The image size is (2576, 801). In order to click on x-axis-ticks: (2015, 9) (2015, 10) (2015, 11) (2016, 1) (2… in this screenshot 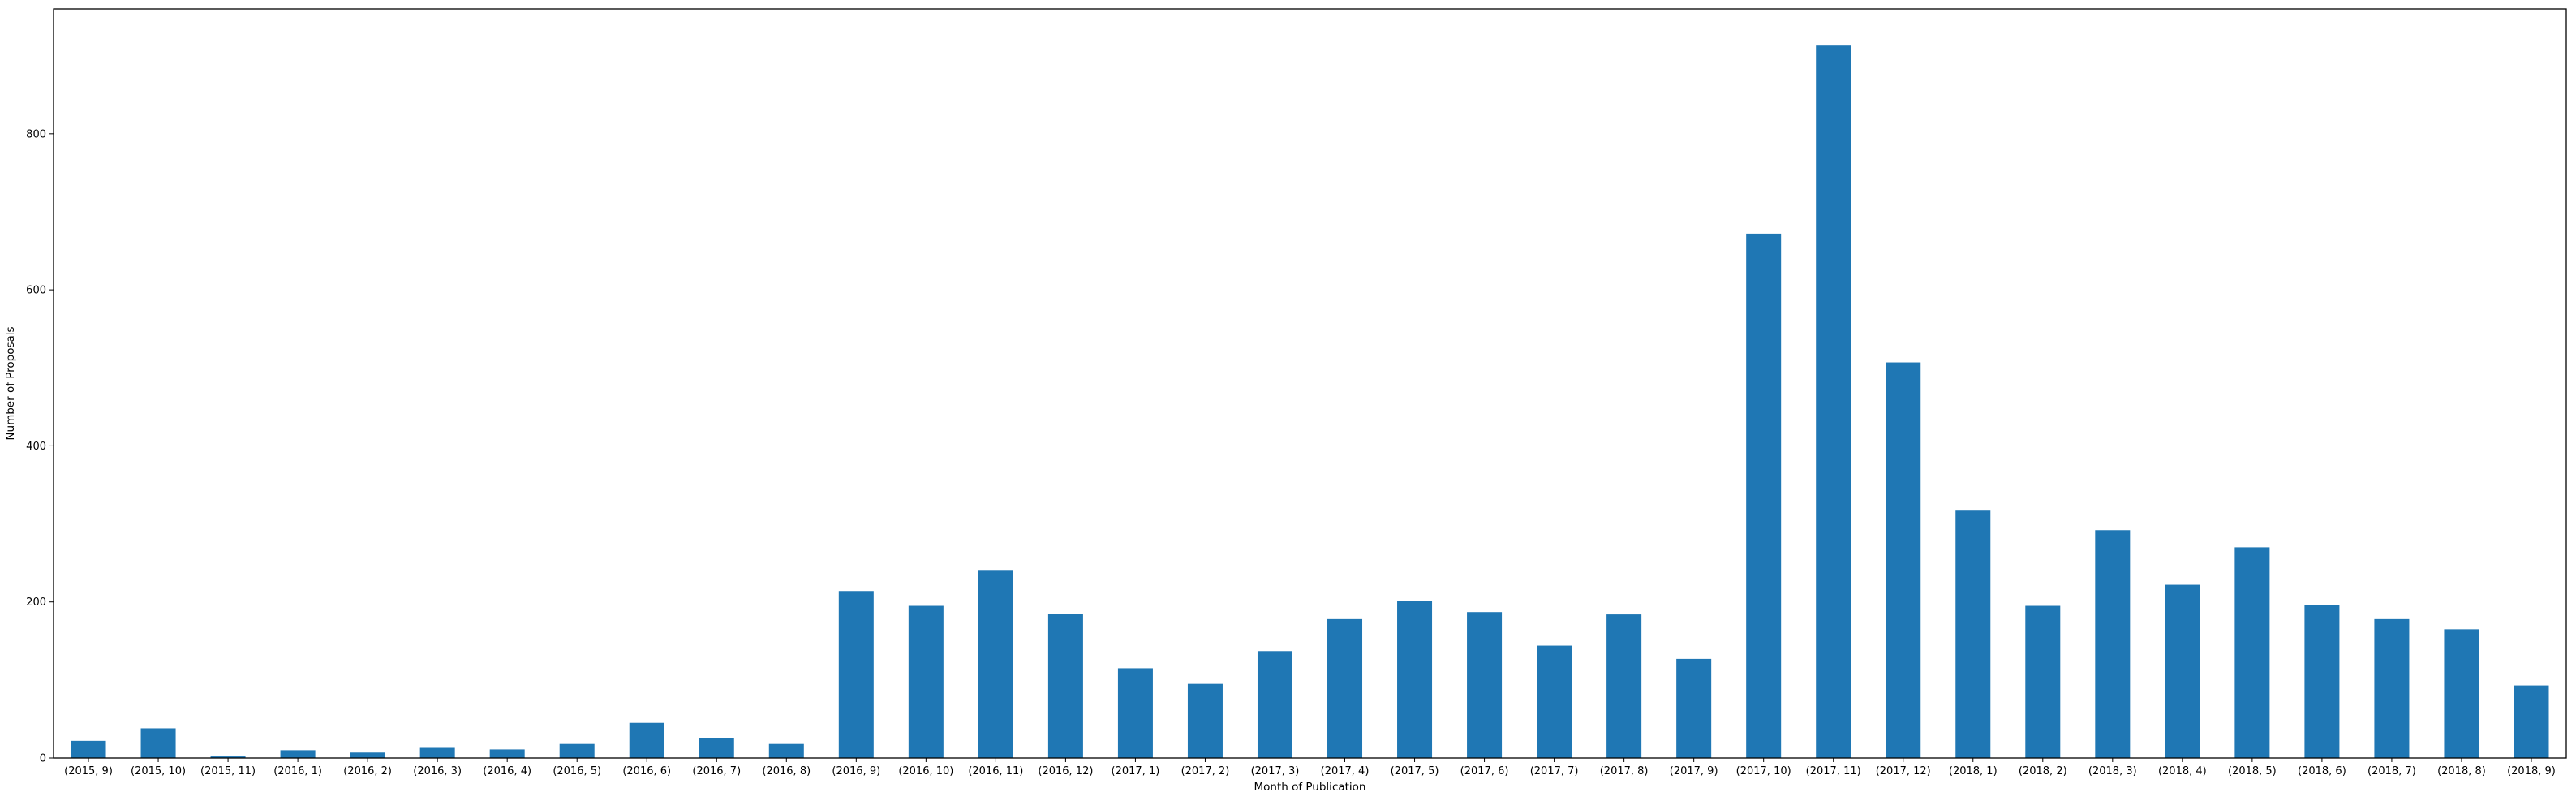, I will do `click(1310, 767)`.